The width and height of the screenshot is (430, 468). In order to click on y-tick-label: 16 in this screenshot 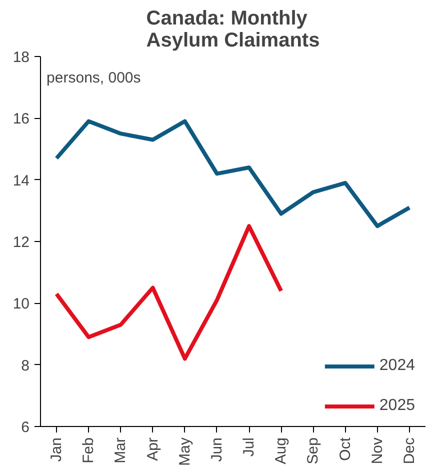, I will do `click(21, 119)`.